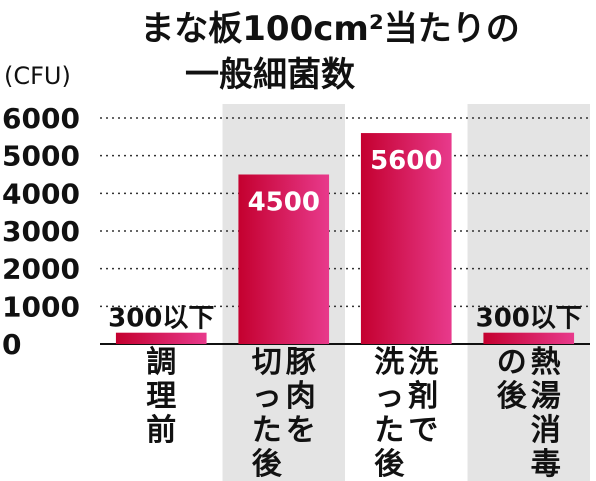 This screenshot has width=596, height=481. Describe the element at coordinates (301, 430) in the screenshot. I see `category-label-char: を` at that location.